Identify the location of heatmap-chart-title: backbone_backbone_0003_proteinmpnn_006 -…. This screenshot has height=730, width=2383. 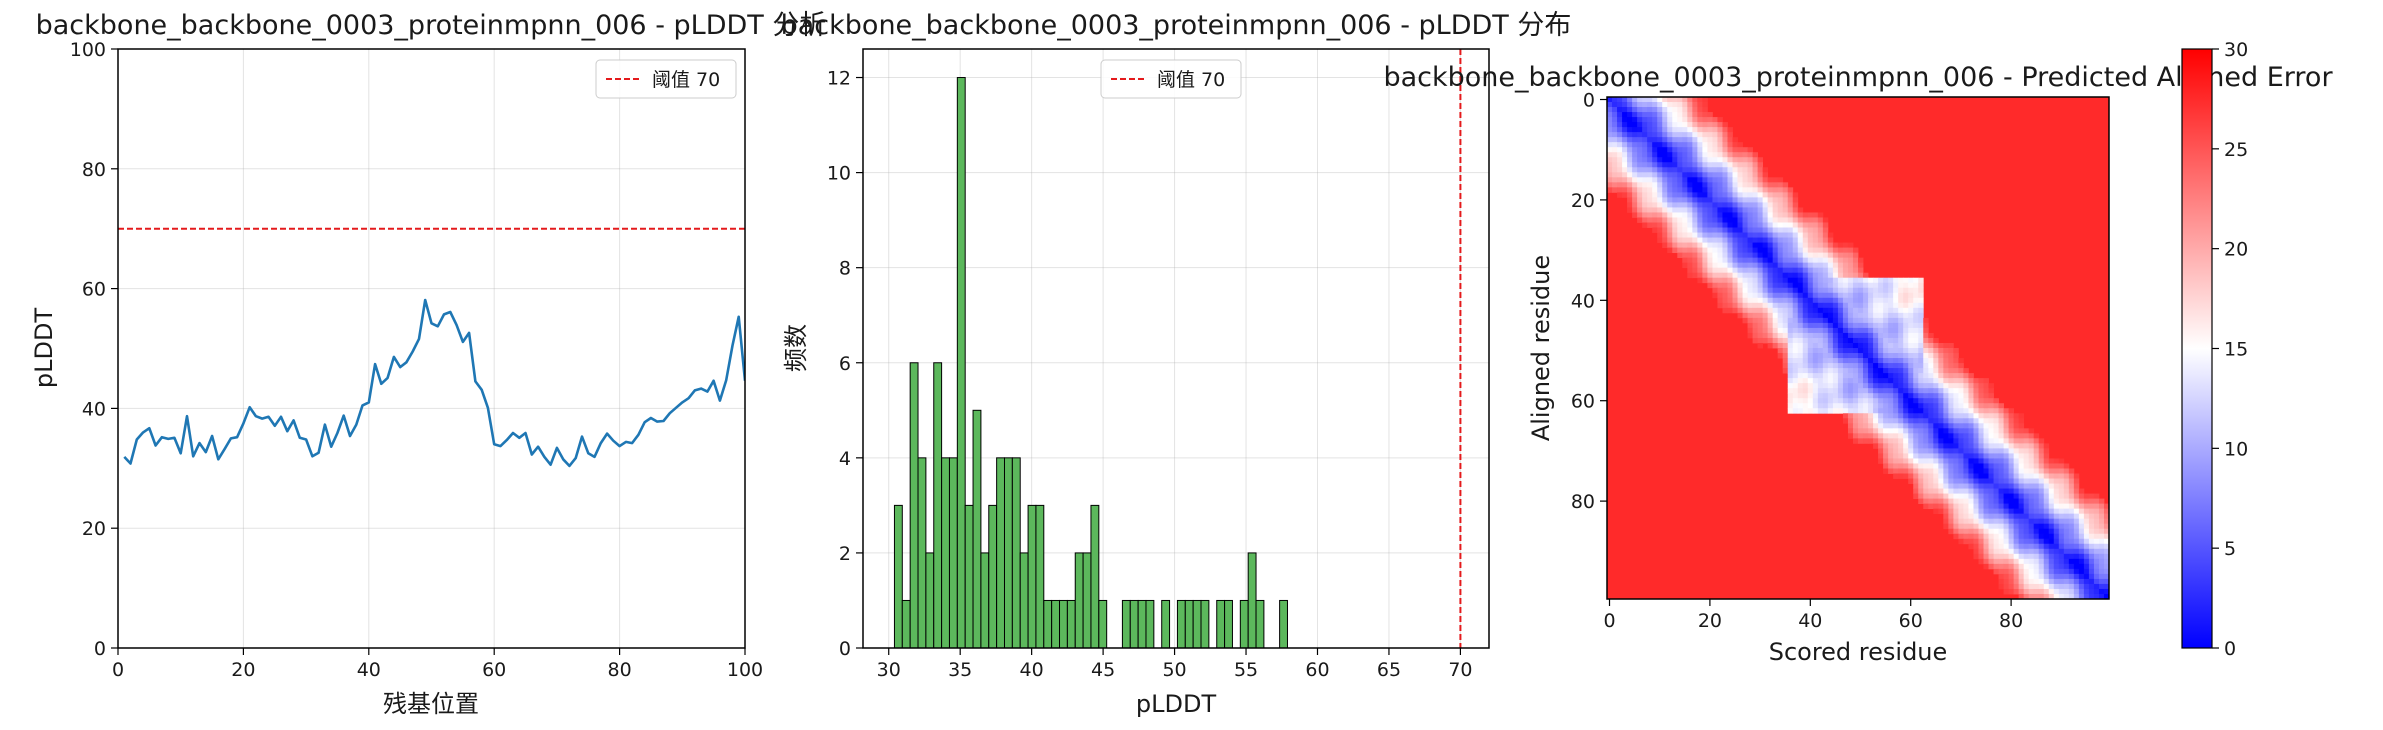
(1858, 77).